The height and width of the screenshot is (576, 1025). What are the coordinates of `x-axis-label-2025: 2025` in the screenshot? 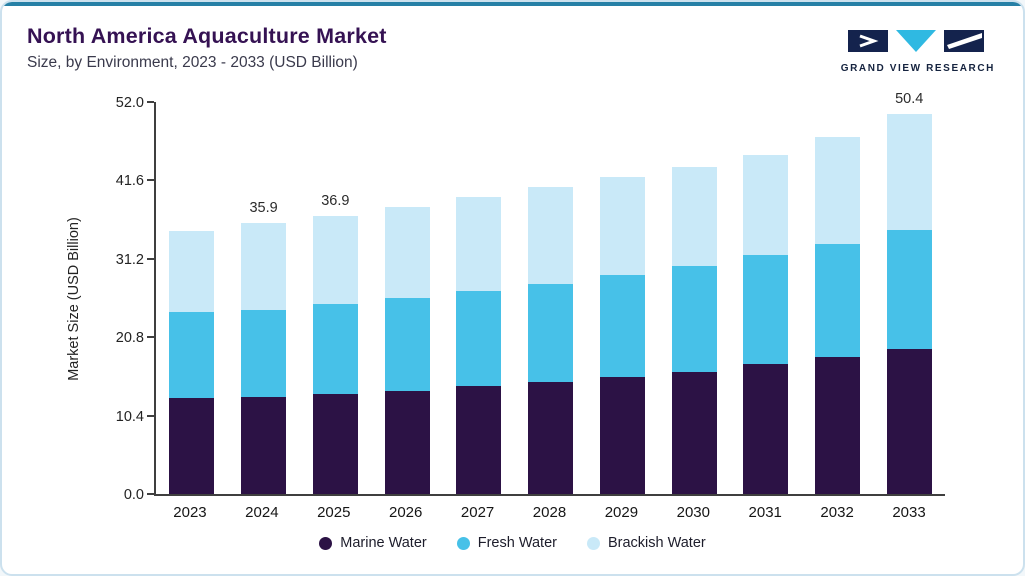 It's located at (334, 512).